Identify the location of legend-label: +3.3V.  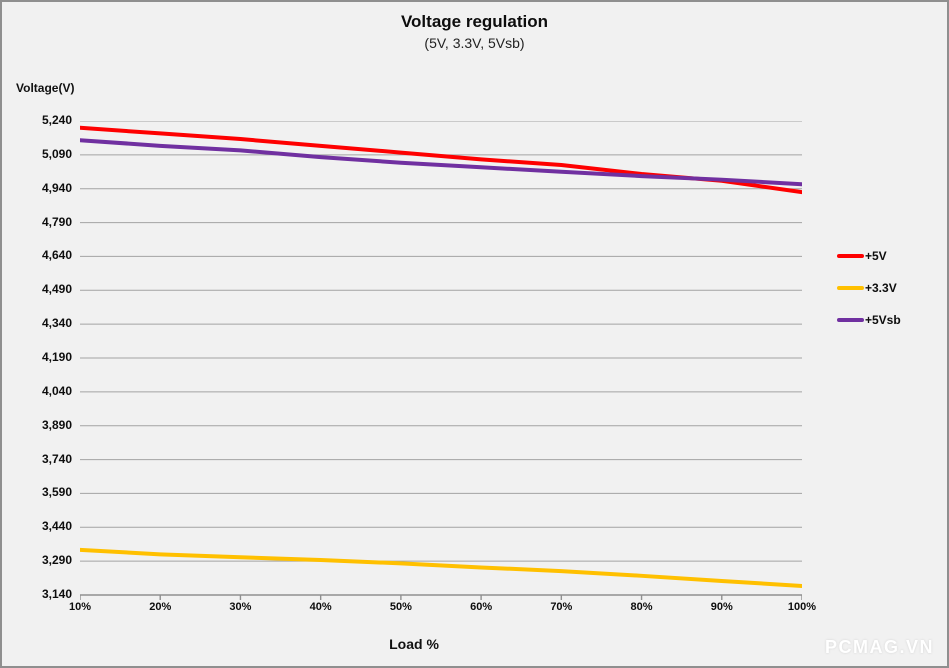
(881, 287).